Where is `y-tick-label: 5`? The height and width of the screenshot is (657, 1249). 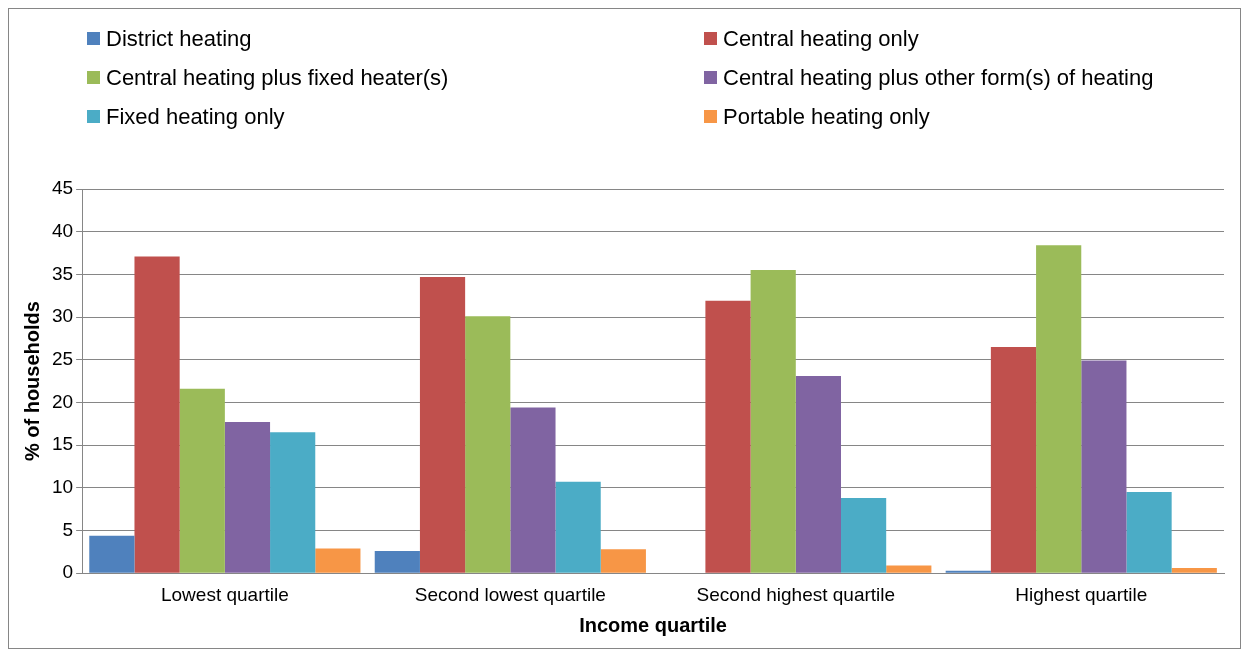
y-tick-label: 5 is located at coordinates (68, 529).